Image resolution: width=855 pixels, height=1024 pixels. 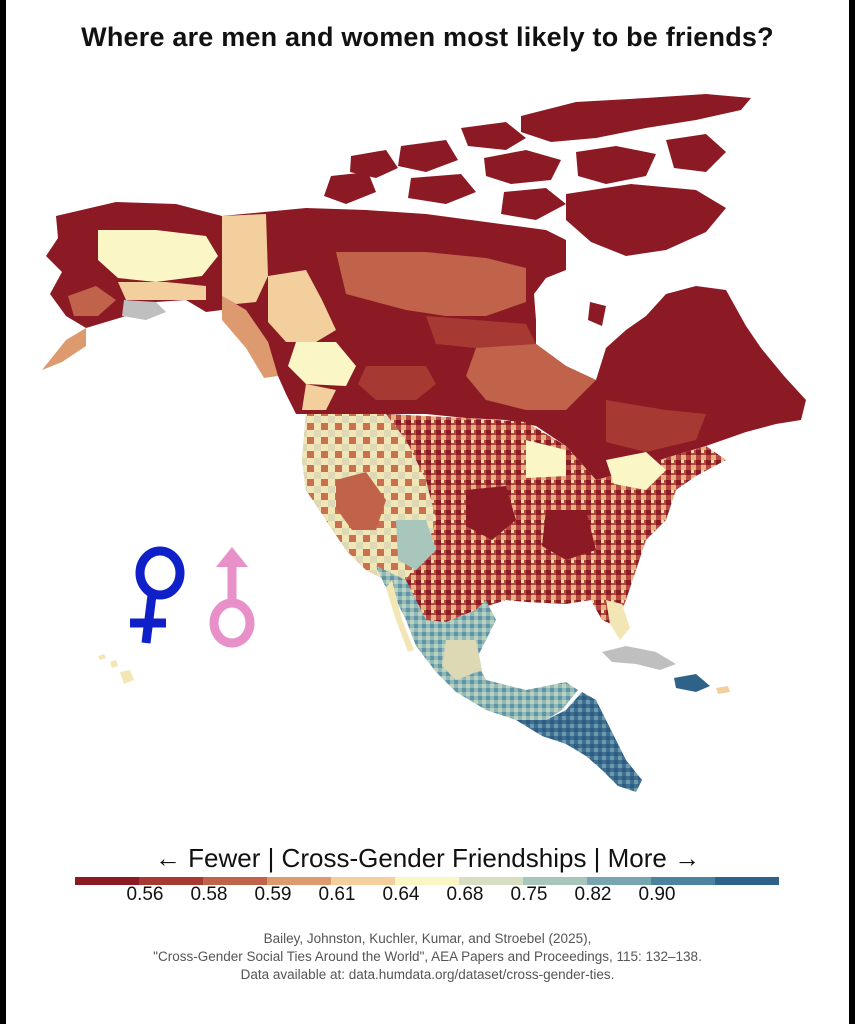 What do you see at coordinates (657, 894) in the screenshot?
I see `legend-tick-label: 0.90` at bounding box center [657, 894].